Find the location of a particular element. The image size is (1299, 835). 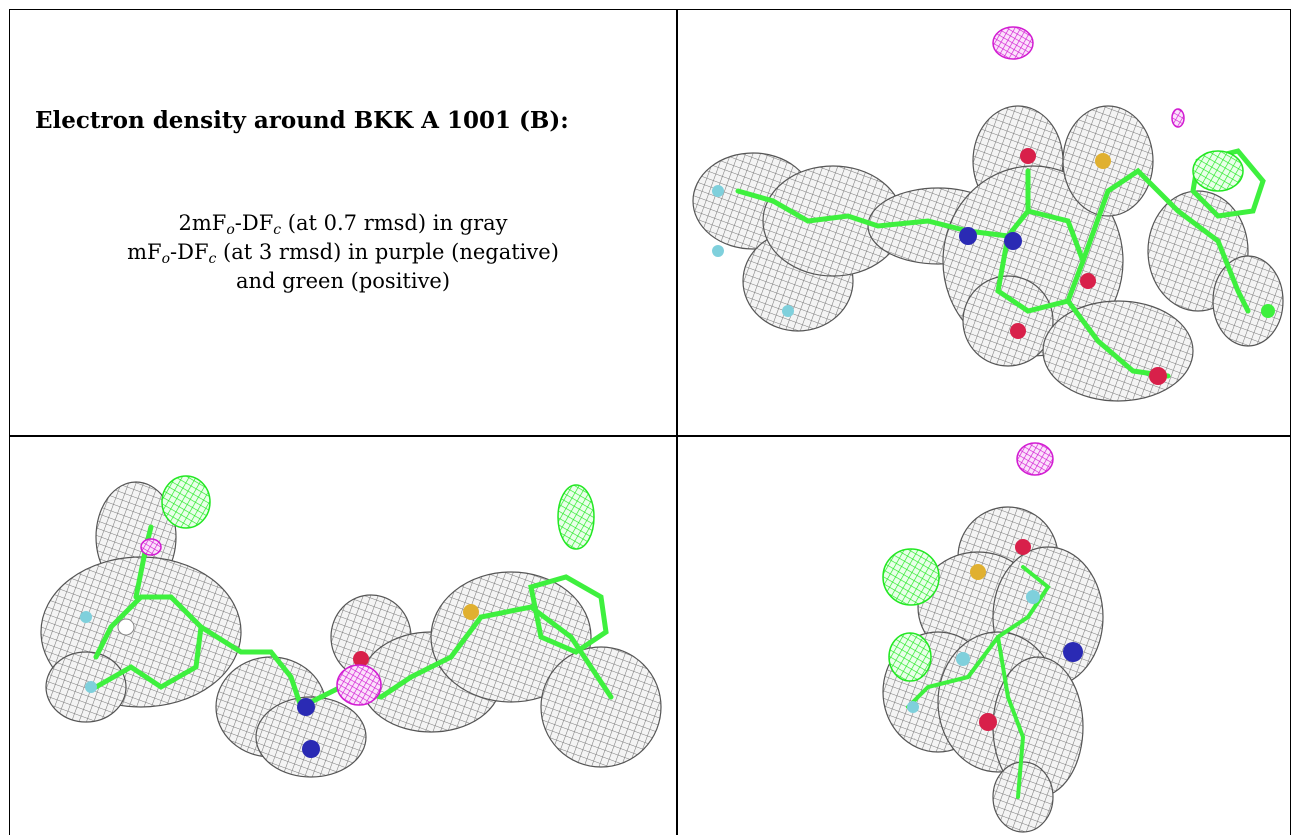

legend-line-2fo-fc: 2mFo-DFc (at 0.7 rmsd) in gray is located at coordinates (343, 224).